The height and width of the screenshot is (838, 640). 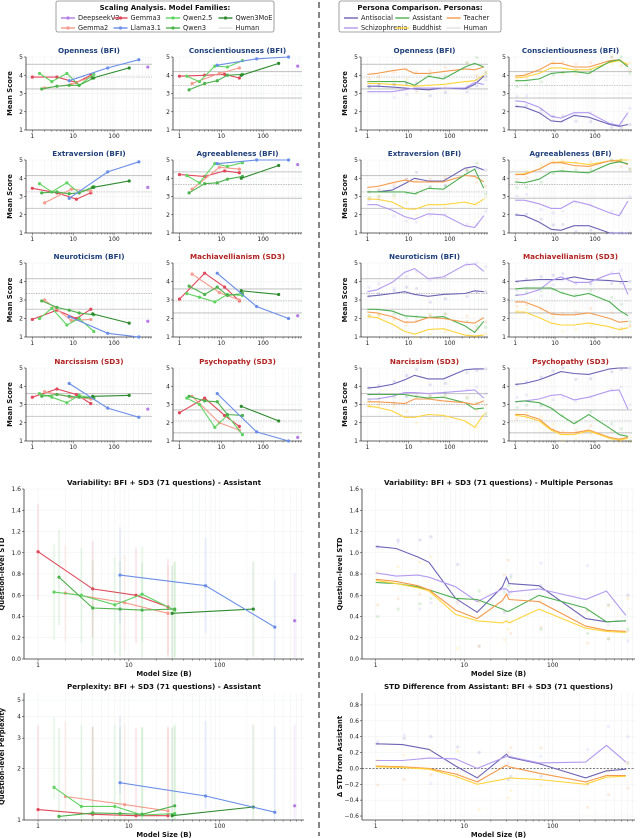 What do you see at coordinates (345, 299) in the screenshot?
I see `y-axis-label: Mean Score` at bounding box center [345, 299].